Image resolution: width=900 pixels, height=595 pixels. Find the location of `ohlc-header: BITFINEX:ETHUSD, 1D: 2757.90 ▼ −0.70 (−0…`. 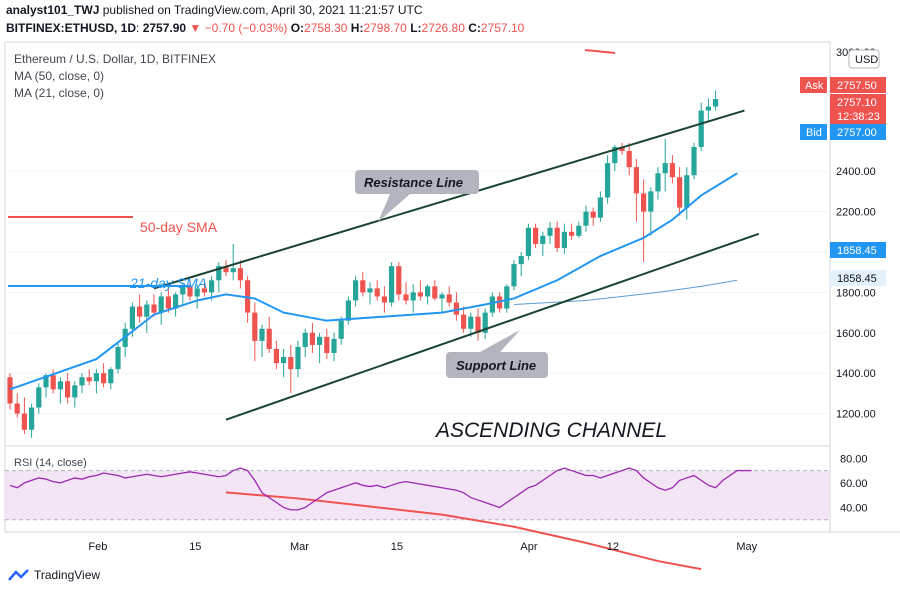

ohlc-header: BITFINEX:ETHUSD, 1D: 2757.90 ▼ −0.70 (−0… is located at coordinates (265, 28).